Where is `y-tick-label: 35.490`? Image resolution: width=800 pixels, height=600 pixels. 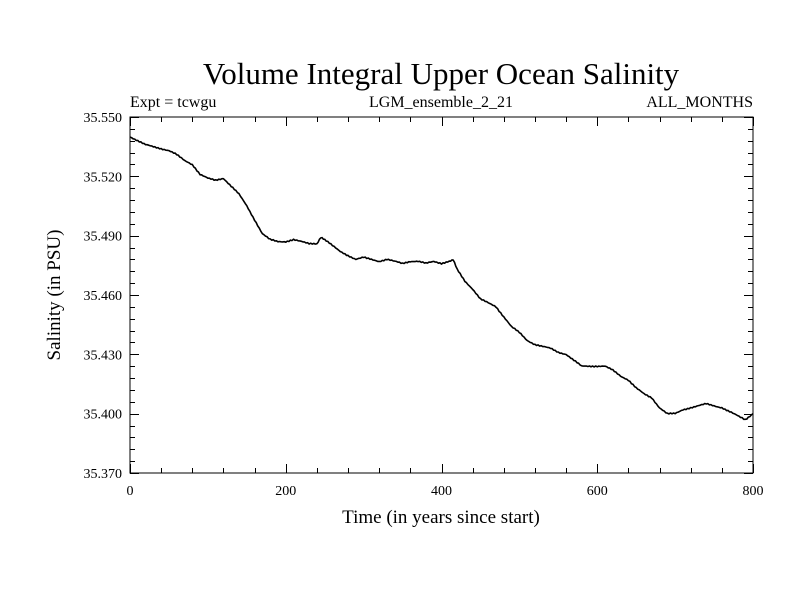 y-tick-label: 35.490 is located at coordinates (103, 237).